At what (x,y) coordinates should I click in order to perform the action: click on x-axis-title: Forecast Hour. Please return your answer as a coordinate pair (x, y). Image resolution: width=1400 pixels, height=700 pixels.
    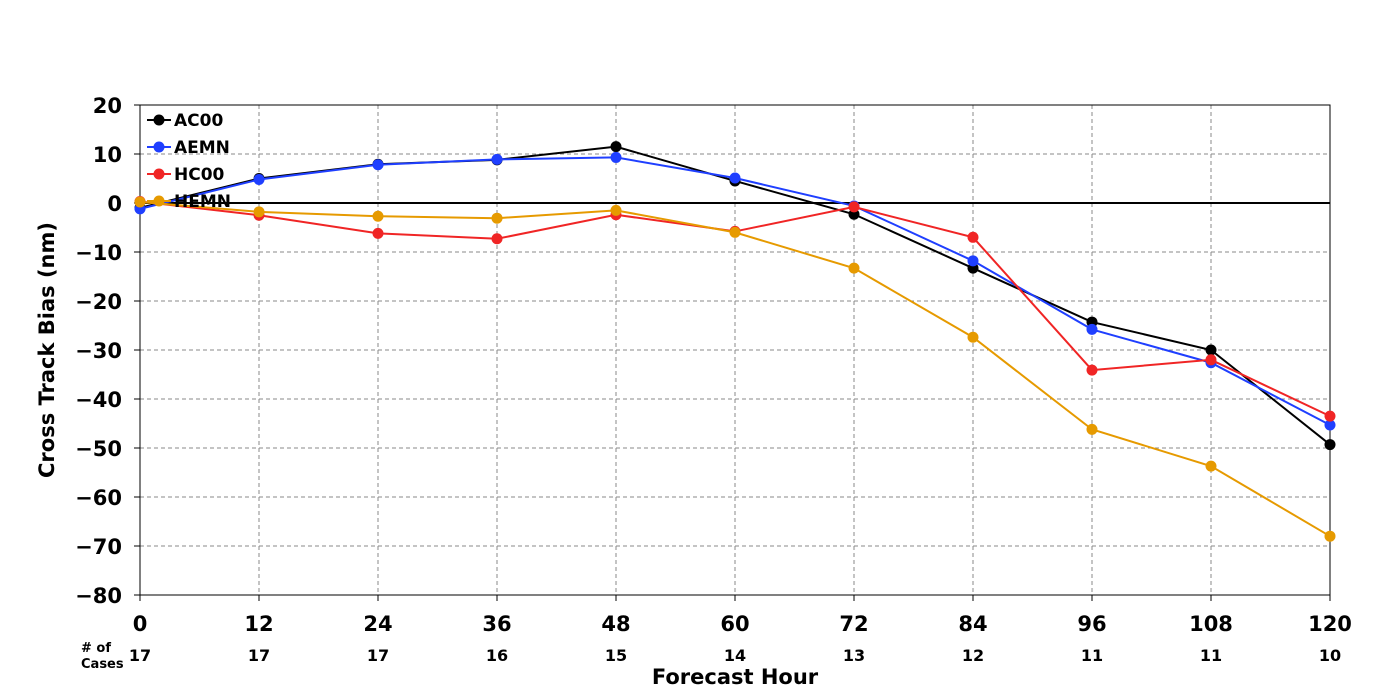
    Looking at the image, I should click on (735, 677).